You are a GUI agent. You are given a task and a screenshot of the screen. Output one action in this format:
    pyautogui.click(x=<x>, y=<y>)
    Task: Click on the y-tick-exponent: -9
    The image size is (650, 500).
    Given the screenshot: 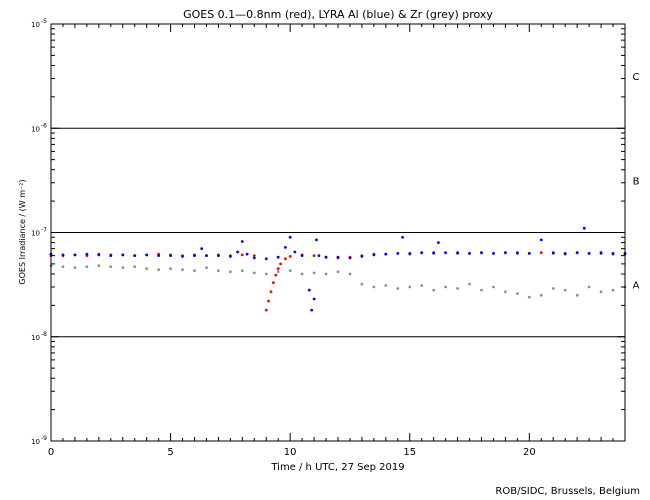 What is the action you would take?
    pyautogui.click(x=44, y=438)
    